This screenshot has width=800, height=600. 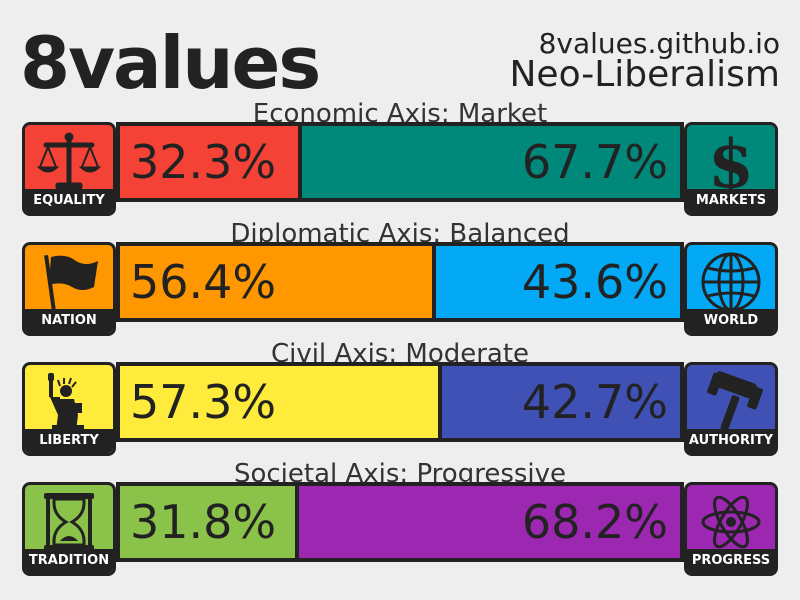 I want to click on icon-caption-authority: AUTHORITY, so click(x=731, y=441).